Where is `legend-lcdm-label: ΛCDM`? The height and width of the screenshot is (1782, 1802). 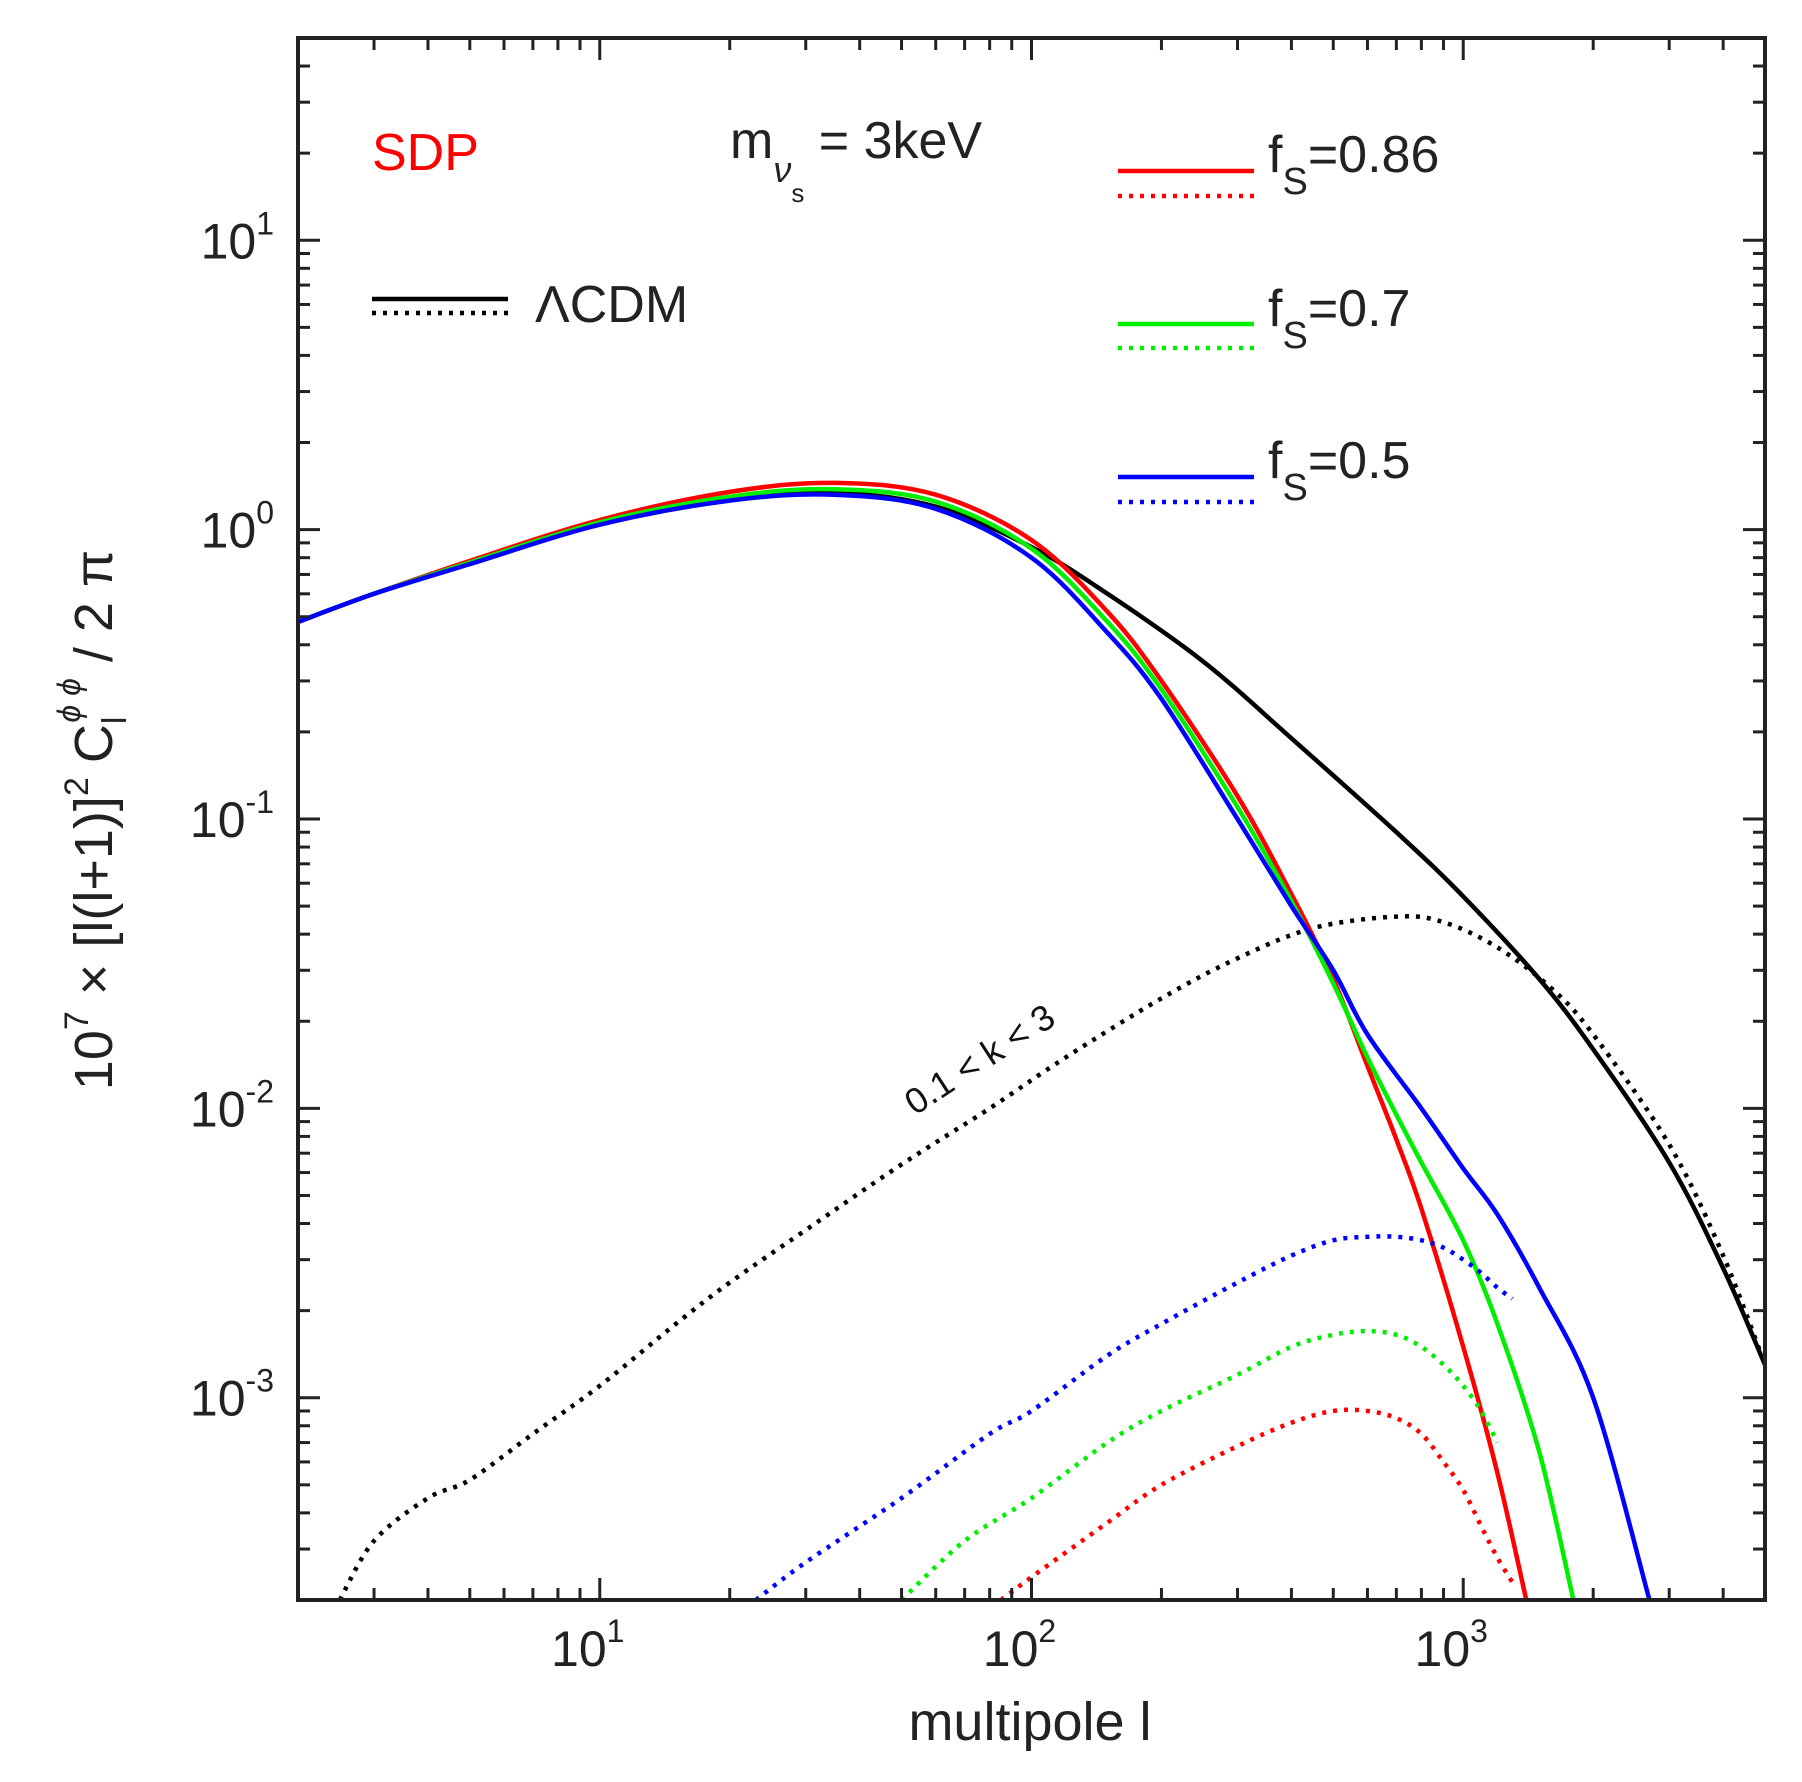
legend-lcdm-label: ΛCDM is located at coordinates (611, 305).